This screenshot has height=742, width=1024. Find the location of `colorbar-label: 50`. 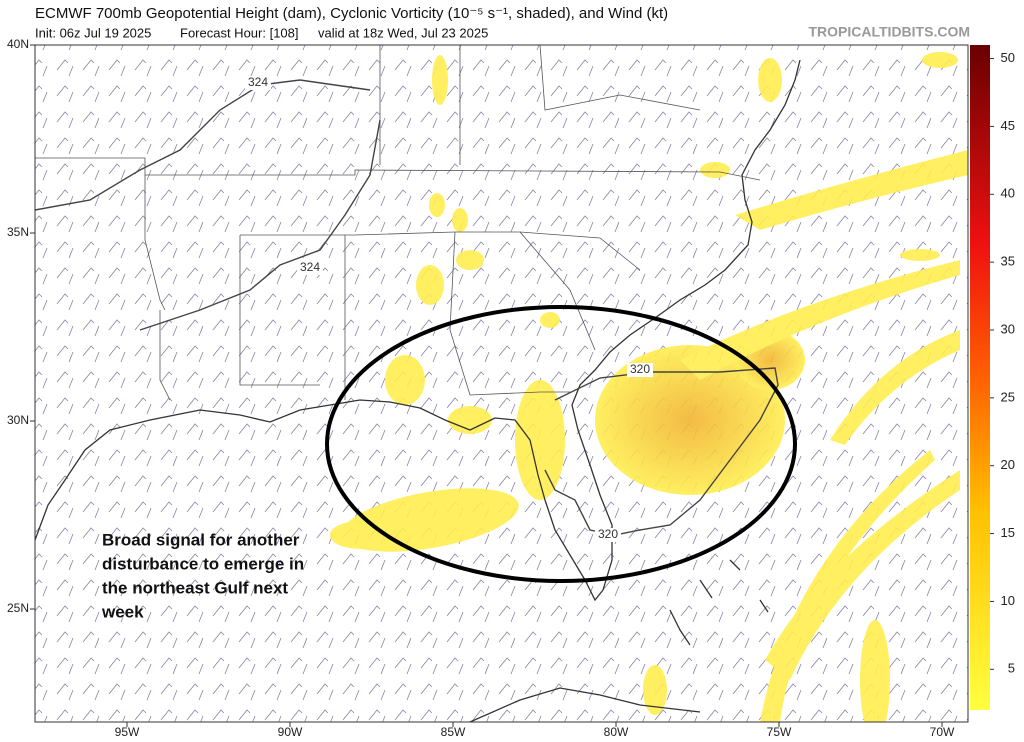

colorbar-label: 50 is located at coordinates (1008, 57).